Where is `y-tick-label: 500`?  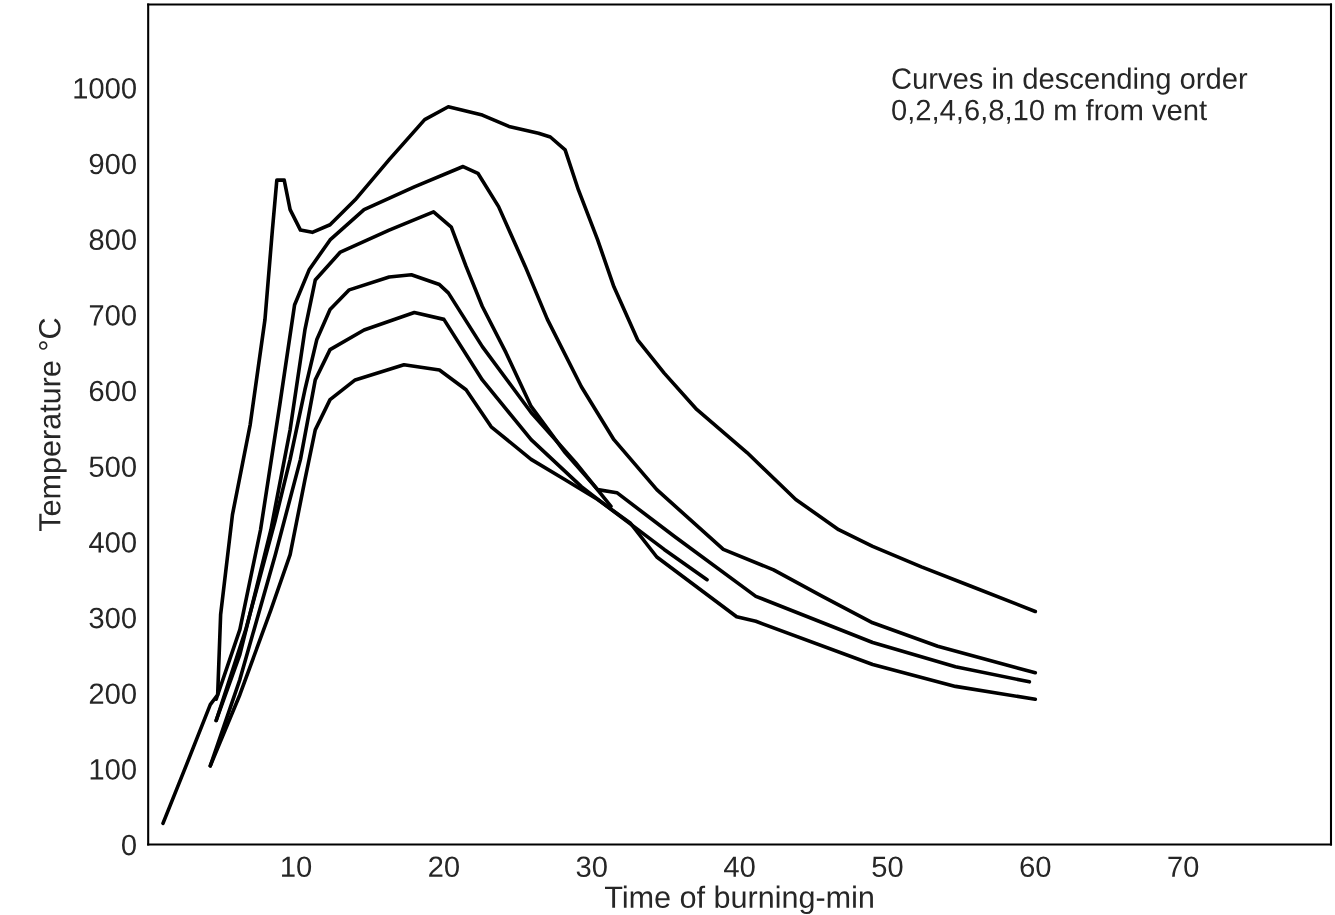 y-tick-label: 500 is located at coordinates (112, 467).